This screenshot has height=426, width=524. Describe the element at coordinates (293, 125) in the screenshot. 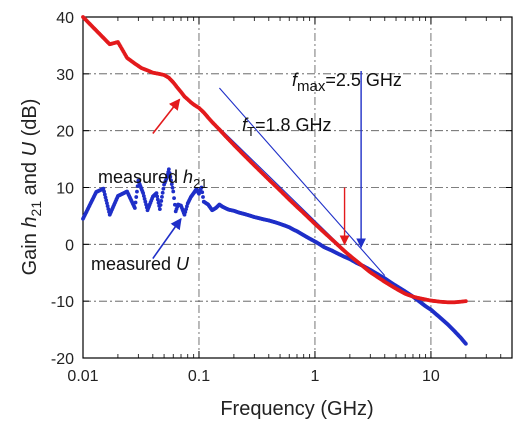

I see `ft-value: =1.8 GHz` at that location.